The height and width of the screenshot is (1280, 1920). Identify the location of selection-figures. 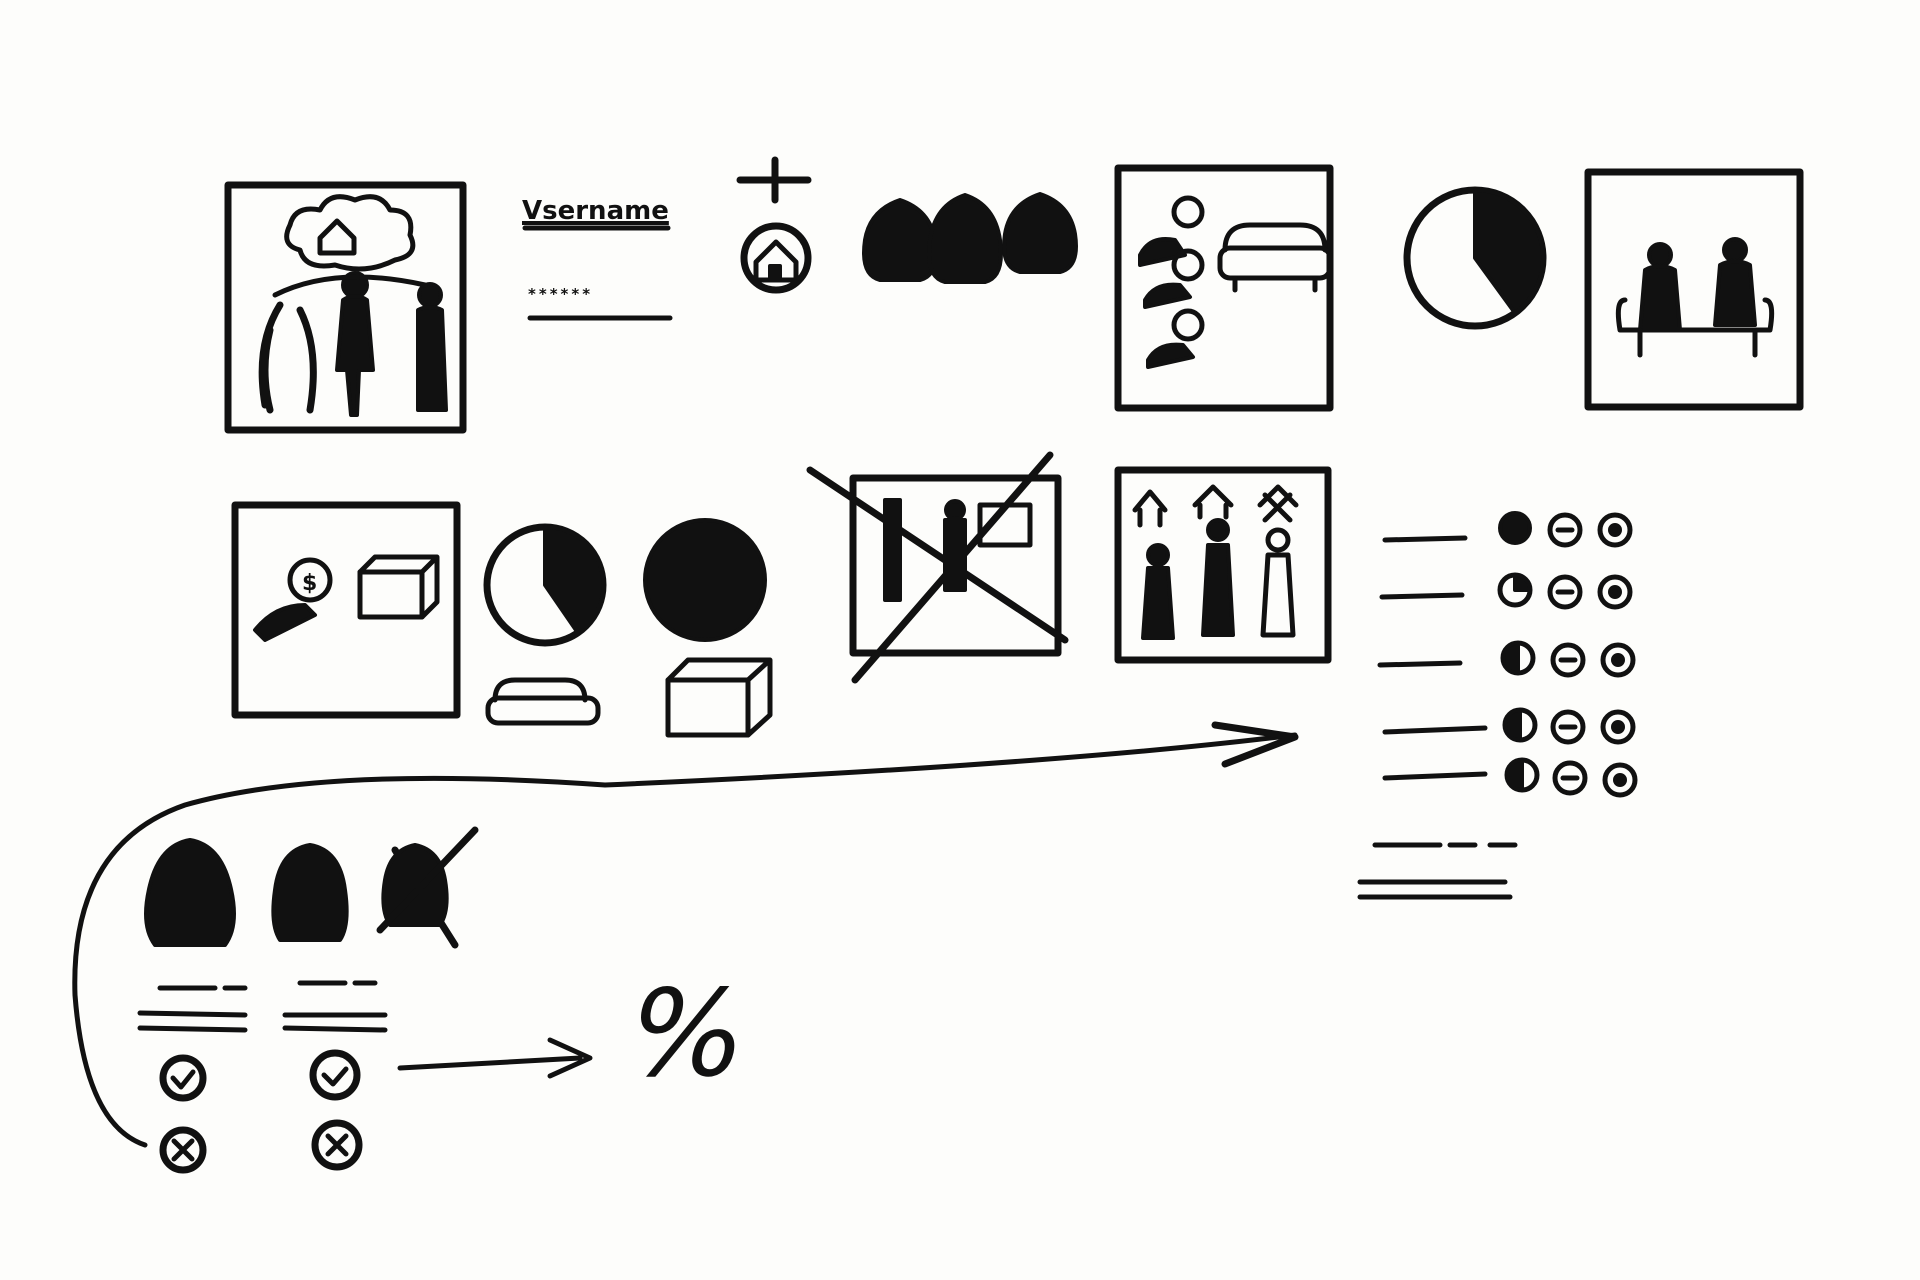
(311, 887).